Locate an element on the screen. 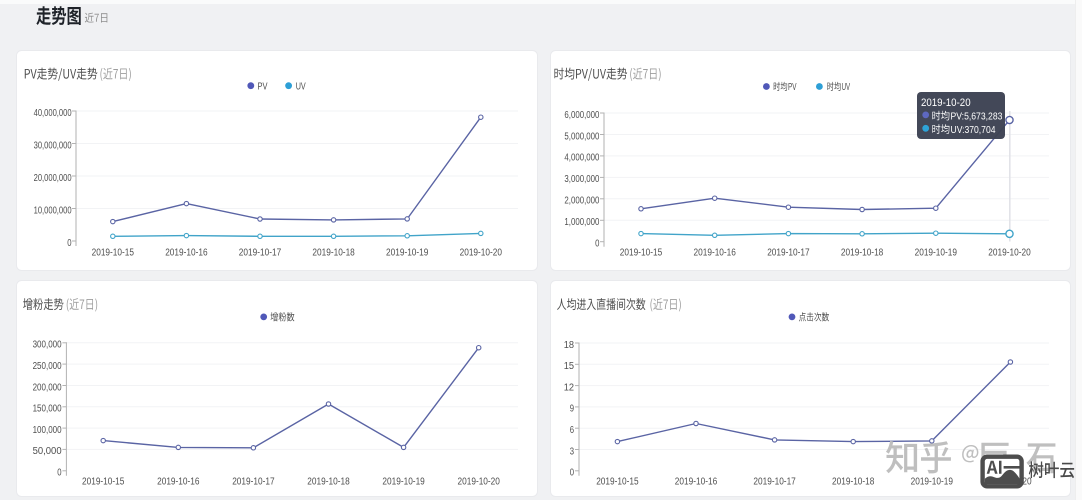 The width and height of the screenshot is (1082, 500). svg-text: 300,000 is located at coordinates (47, 345).